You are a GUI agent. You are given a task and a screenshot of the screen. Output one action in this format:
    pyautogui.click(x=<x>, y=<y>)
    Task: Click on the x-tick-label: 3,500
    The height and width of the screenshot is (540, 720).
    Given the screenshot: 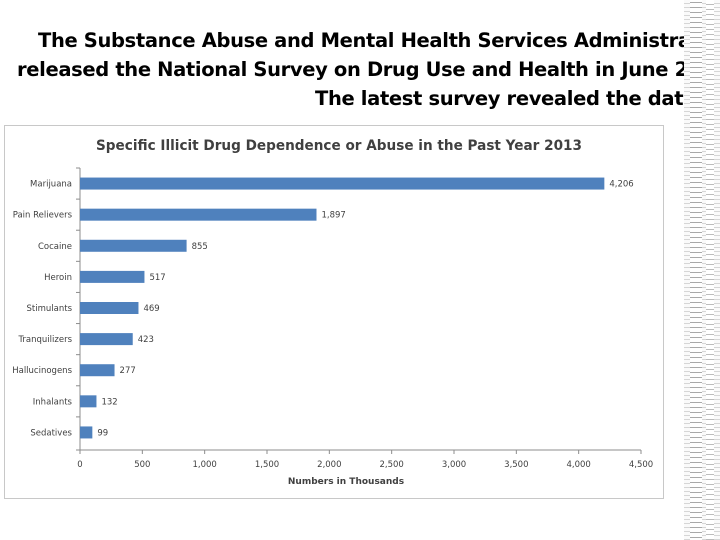 What is the action you would take?
    pyautogui.click(x=516, y=465)
    